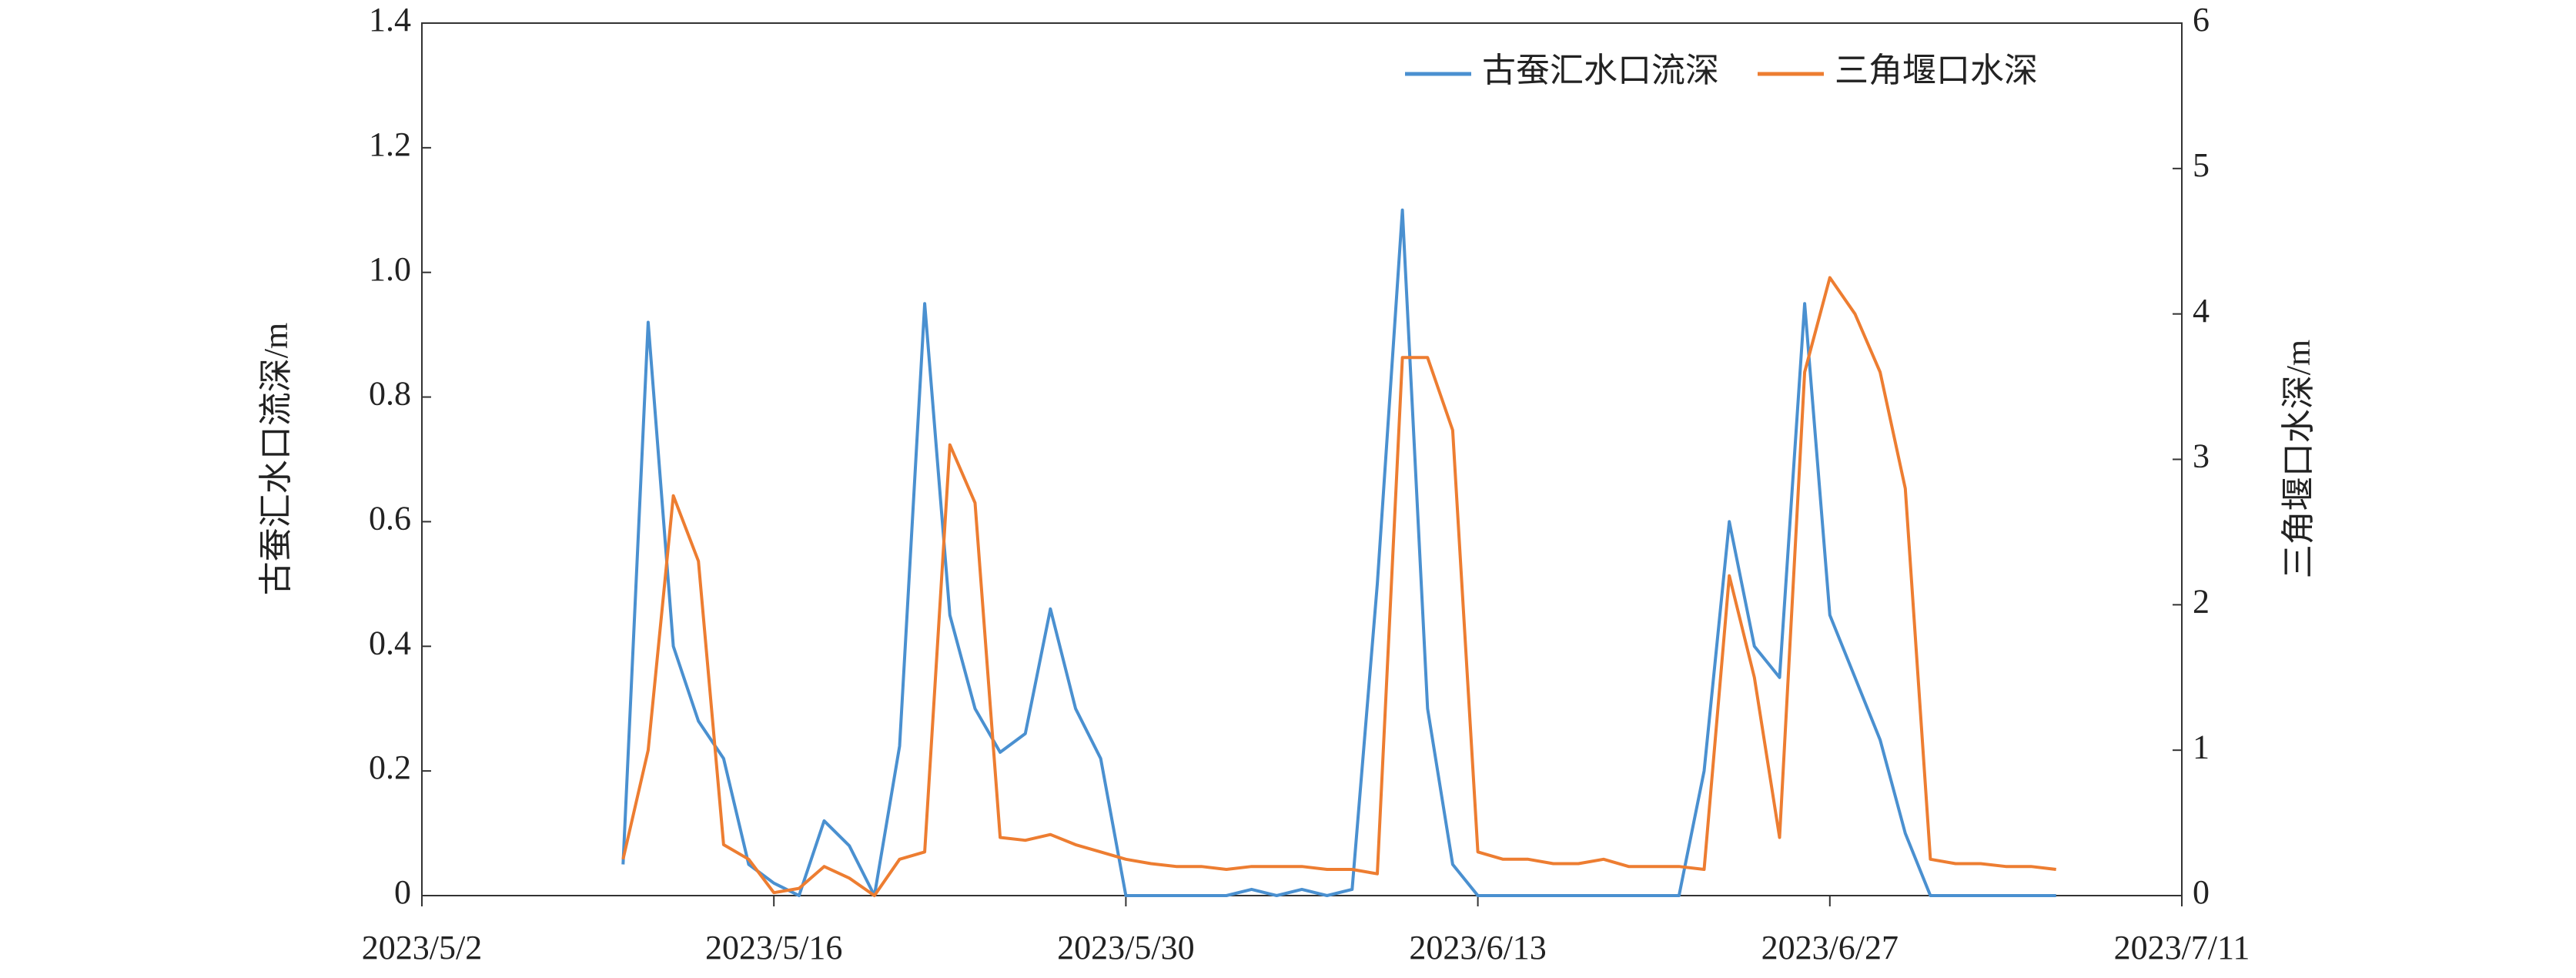 Image resolution: width=2576 pixels, height=978 pixels. Describe the element at coordinates (2201, 746) in the screenshot. I see `y2-tick-label: 1` at that location.